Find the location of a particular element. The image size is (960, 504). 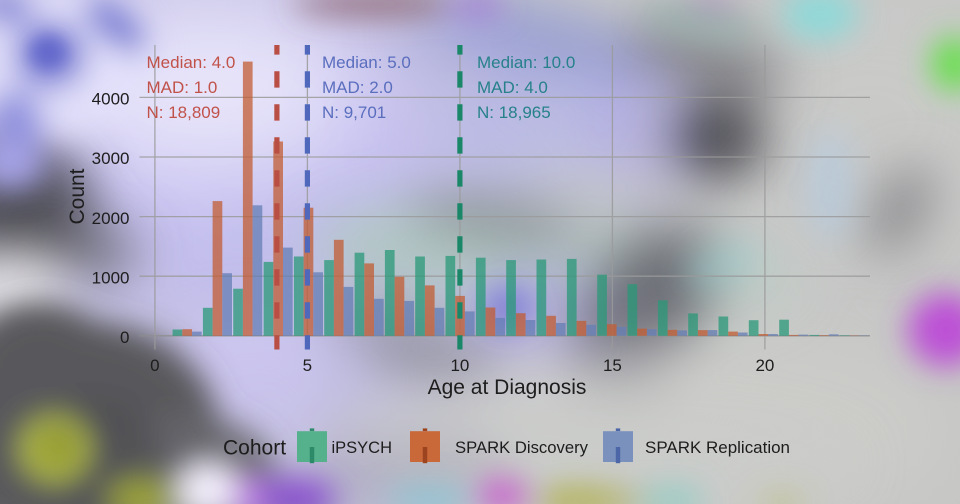

svg-text: Median: 10.0 is located at coordinates (526, 62).